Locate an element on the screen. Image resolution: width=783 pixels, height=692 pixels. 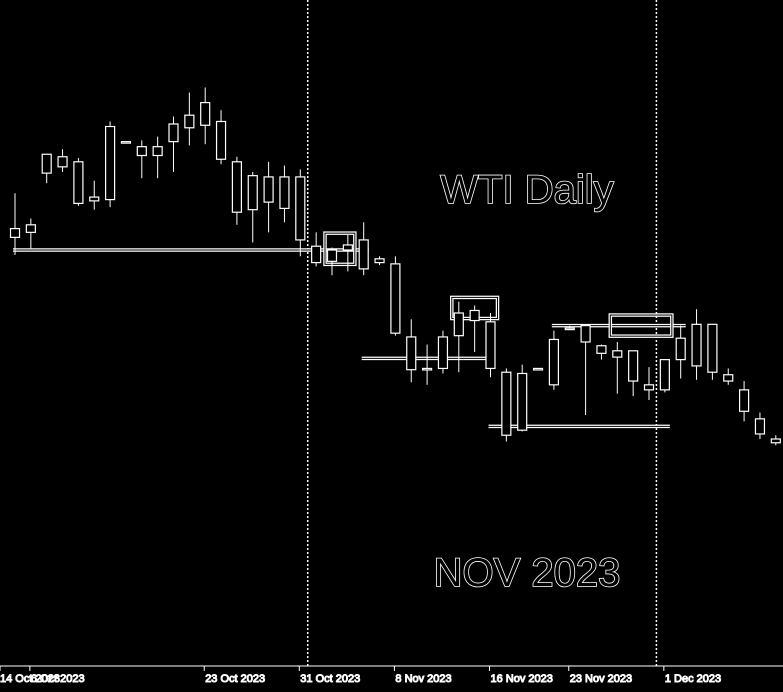
highlight-boxes is located at coordinates (498, 284).